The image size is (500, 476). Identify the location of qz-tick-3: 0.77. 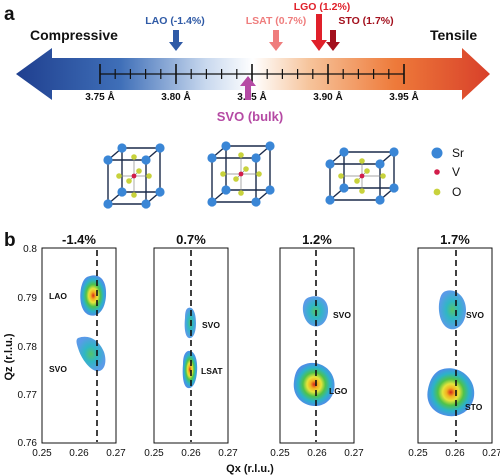
(28, 395).